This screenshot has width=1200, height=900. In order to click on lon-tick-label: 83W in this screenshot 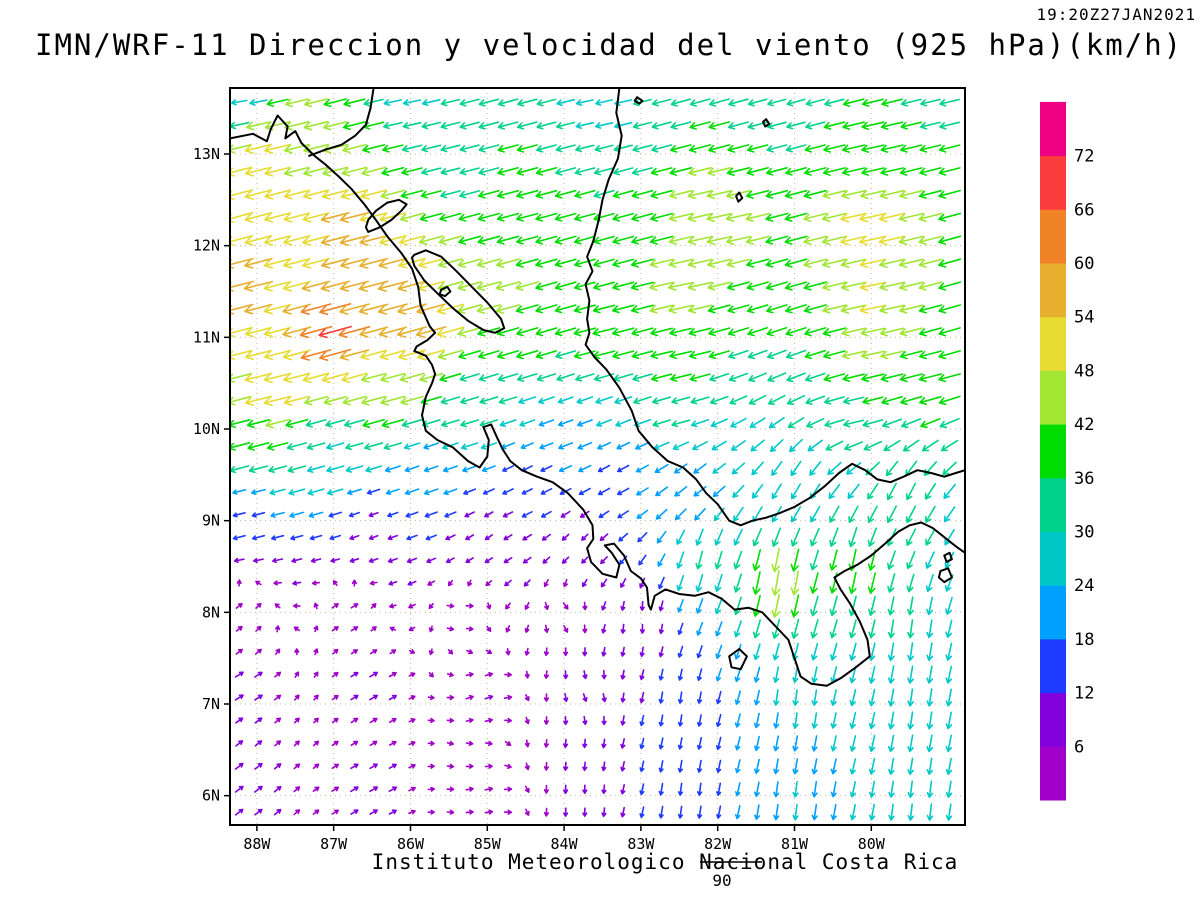, I will do `click(641, 844)`.